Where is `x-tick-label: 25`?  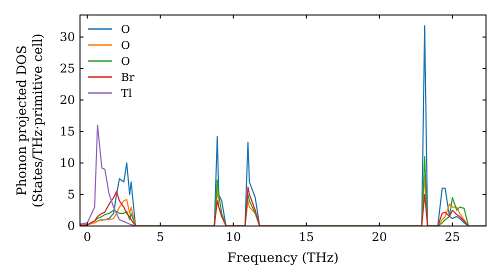 x-tick-label: 25 is located at coordinates (452, 237).